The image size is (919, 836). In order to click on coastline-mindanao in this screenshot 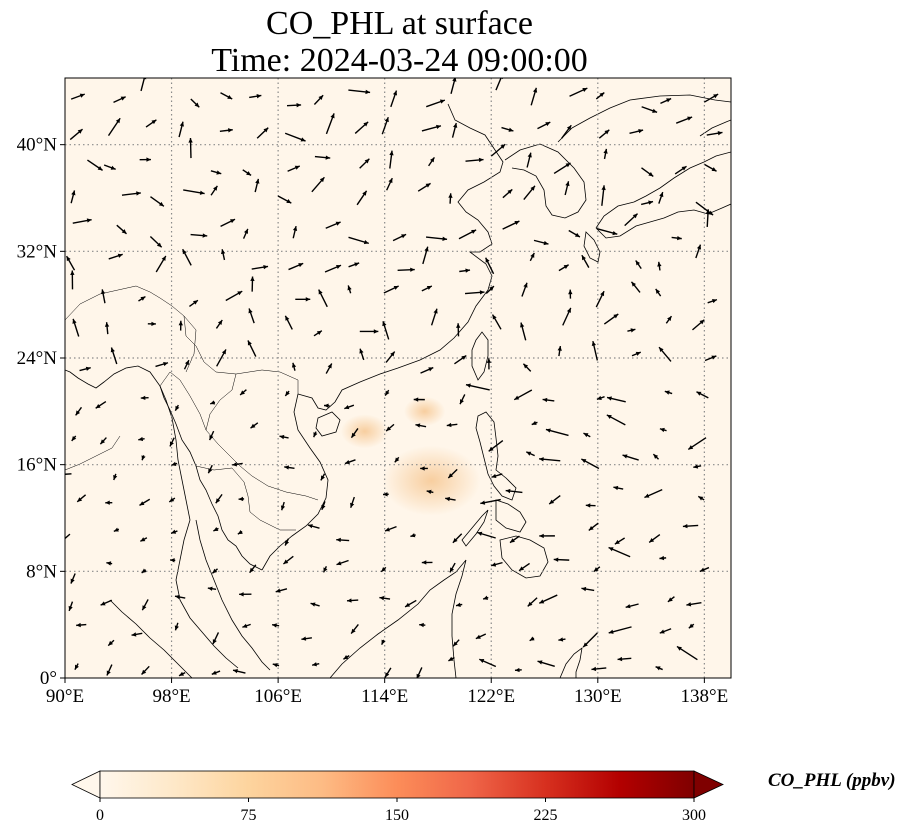, I will do `click(524, 557)`.